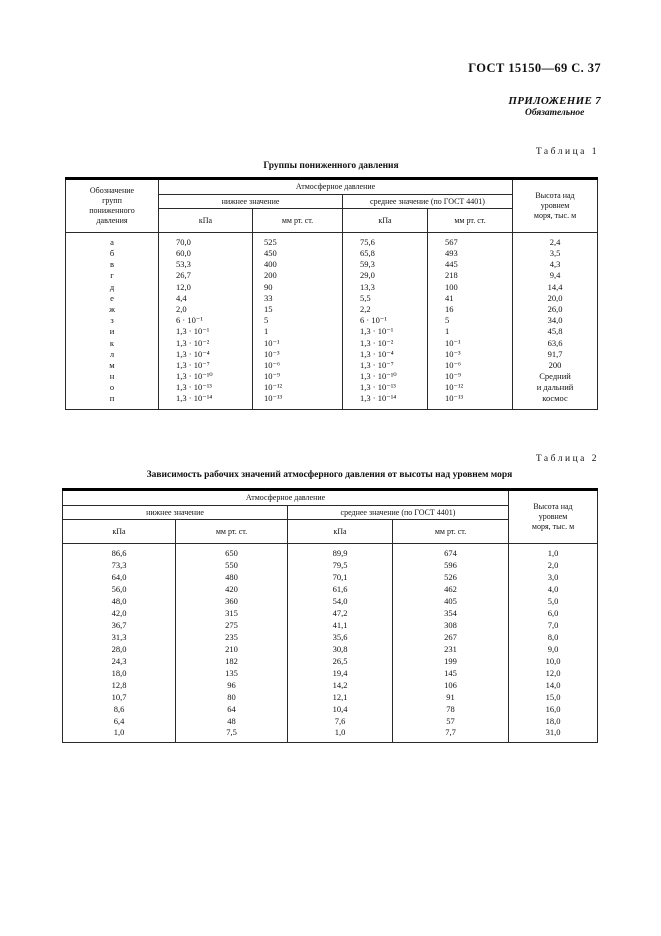 The height and width of the screenshot is (936, 661). I want to click on annex-subtitle: Обязательное, so click(554, 113).